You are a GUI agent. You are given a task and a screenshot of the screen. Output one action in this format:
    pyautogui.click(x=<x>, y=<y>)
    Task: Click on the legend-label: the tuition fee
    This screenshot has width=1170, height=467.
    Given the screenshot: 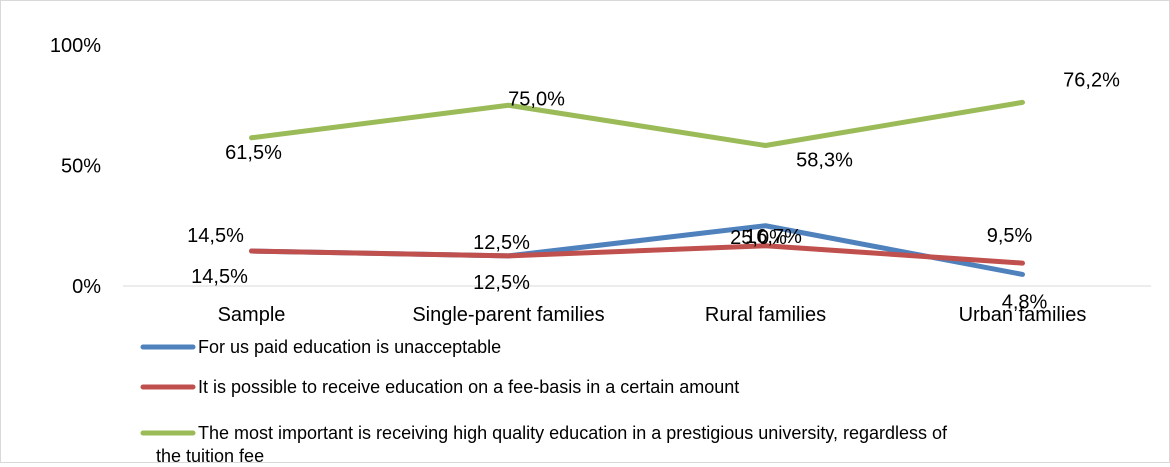 What is the action you would take?
    pyautogui.click(x=210, y=454)
    